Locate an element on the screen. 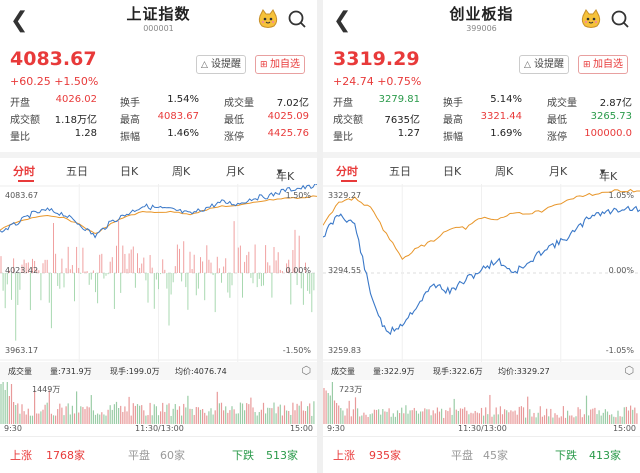  stat-value: 1.18万亿 is located at coordinates (75, 120).